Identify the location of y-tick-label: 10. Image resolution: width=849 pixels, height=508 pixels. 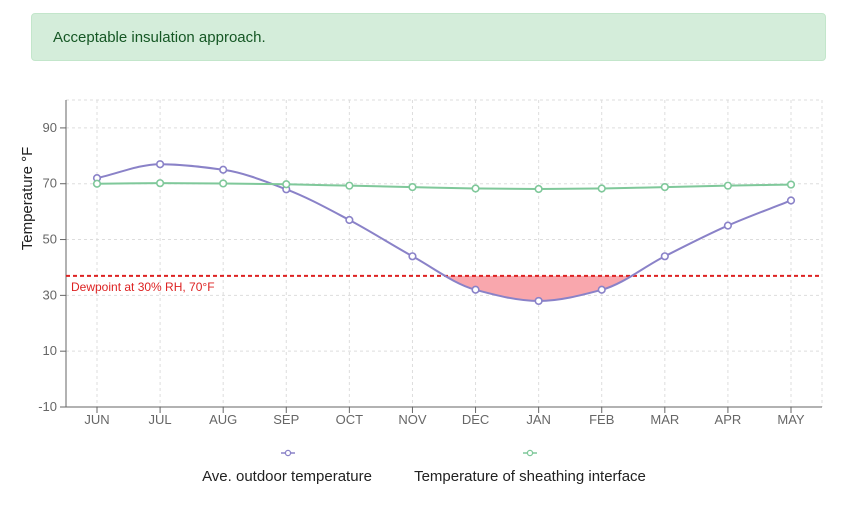
(50, 350).